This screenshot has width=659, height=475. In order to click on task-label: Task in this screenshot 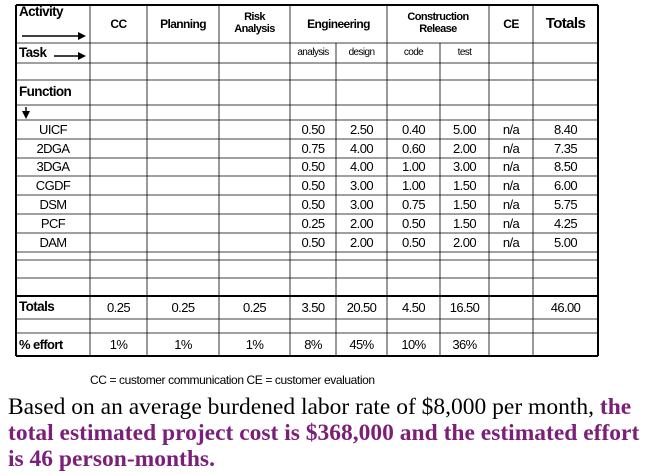, I will do `click(33, 52)`.